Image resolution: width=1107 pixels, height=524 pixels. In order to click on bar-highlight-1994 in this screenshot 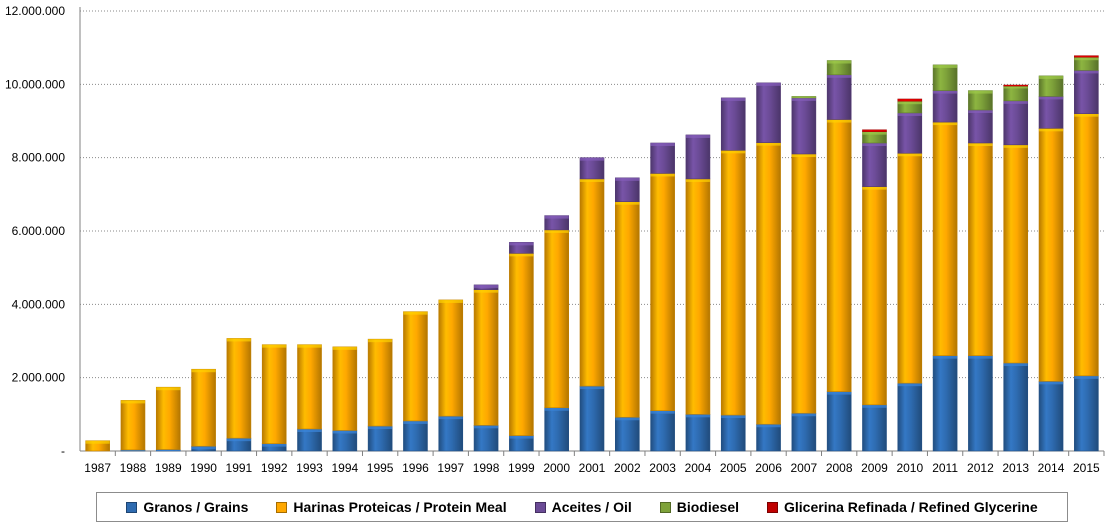, I will do `click(344, 432)`.